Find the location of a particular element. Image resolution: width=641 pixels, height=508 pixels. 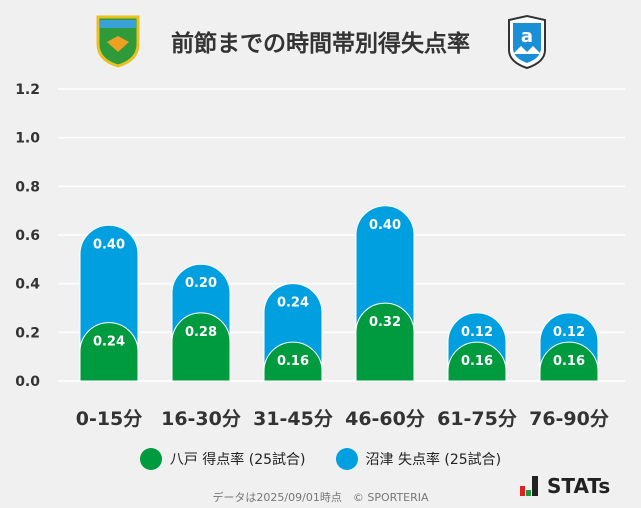

y-tick-label: 0.2 is located at coordinates (27, 333).